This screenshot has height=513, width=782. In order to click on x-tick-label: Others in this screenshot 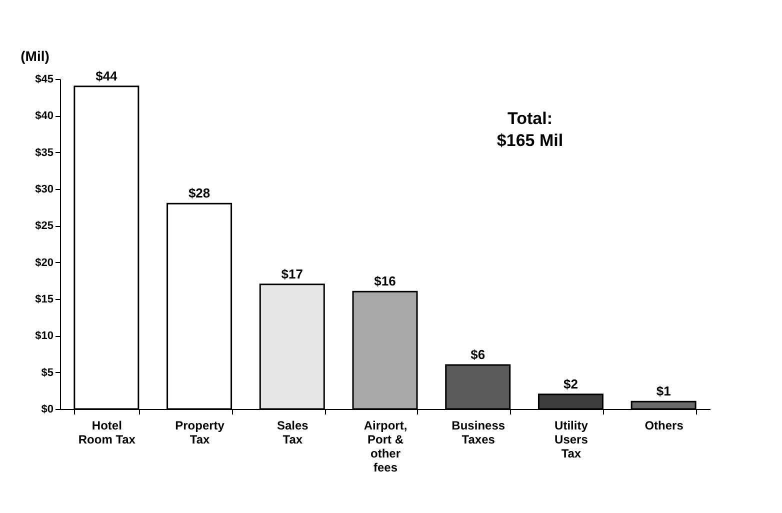, I will do `click(664, 425)`.